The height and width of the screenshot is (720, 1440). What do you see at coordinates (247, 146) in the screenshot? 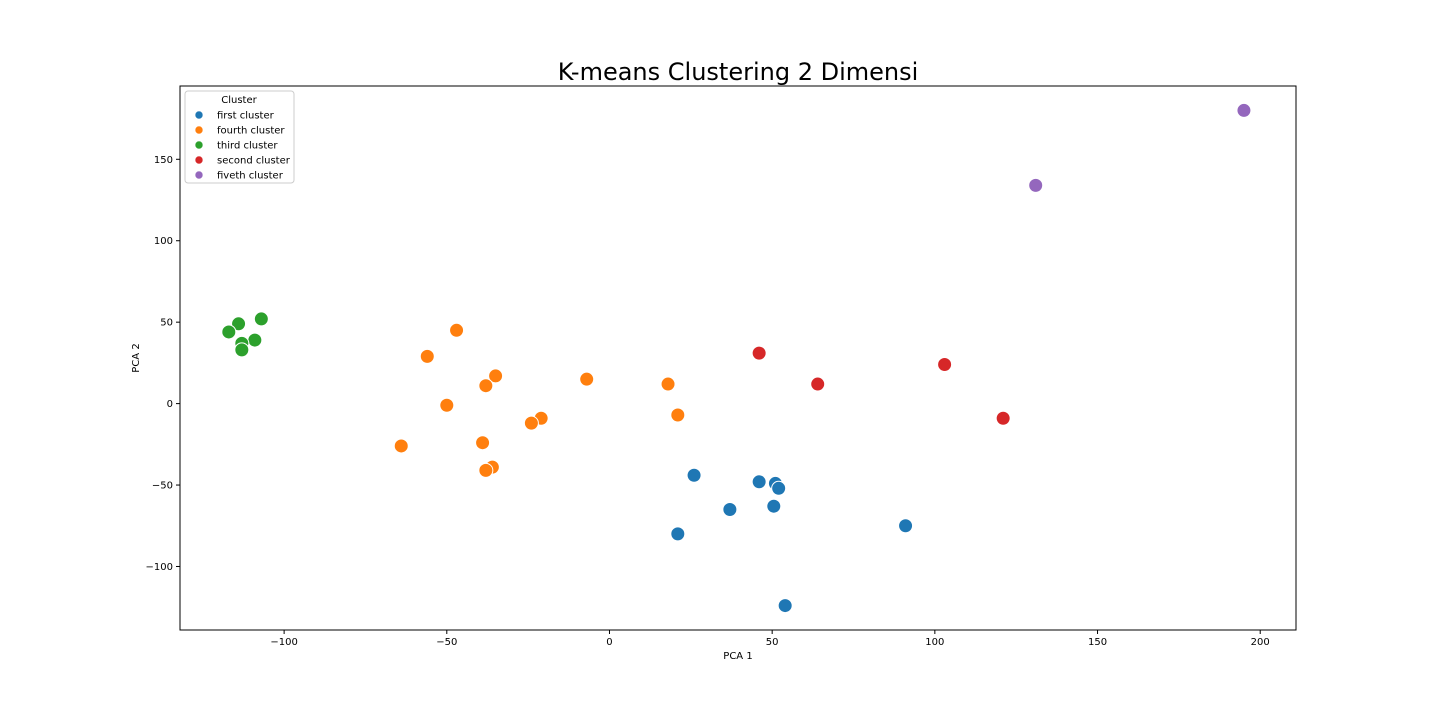
I see `legend-label: third cluster` at bounding box center [247, 146].